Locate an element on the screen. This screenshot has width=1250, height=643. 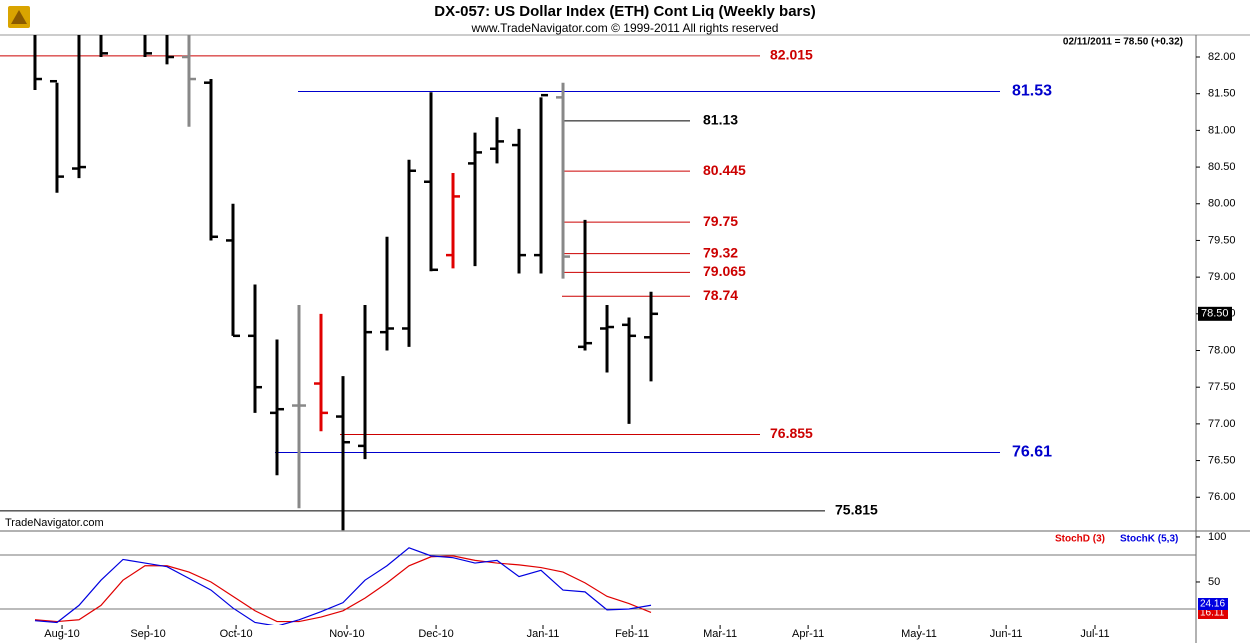
x-tick-label: Oct-10 is located at coordinates (236, 634).